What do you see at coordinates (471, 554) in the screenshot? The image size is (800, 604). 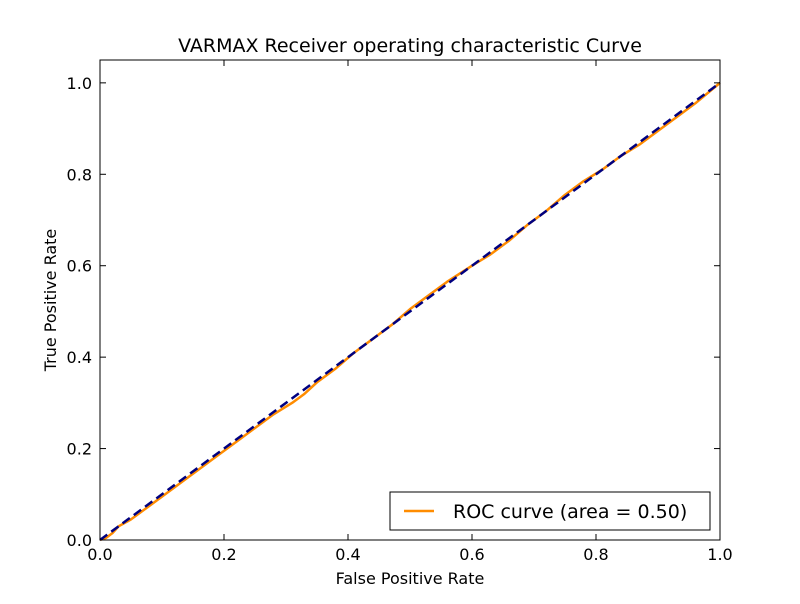 I see `x-tick-label: 0.6` at bounding box center [471, 554].